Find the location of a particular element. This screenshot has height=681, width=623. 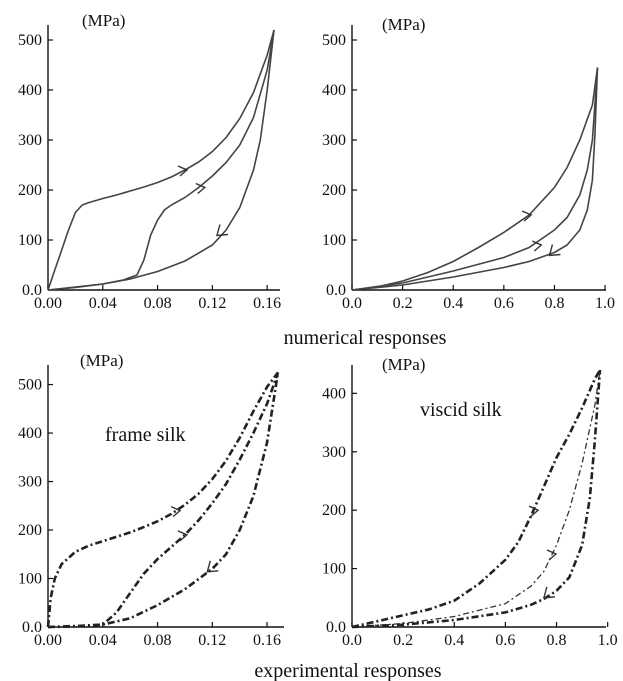

caption-numerical: numerical responses is located at coordinates (365, 338).